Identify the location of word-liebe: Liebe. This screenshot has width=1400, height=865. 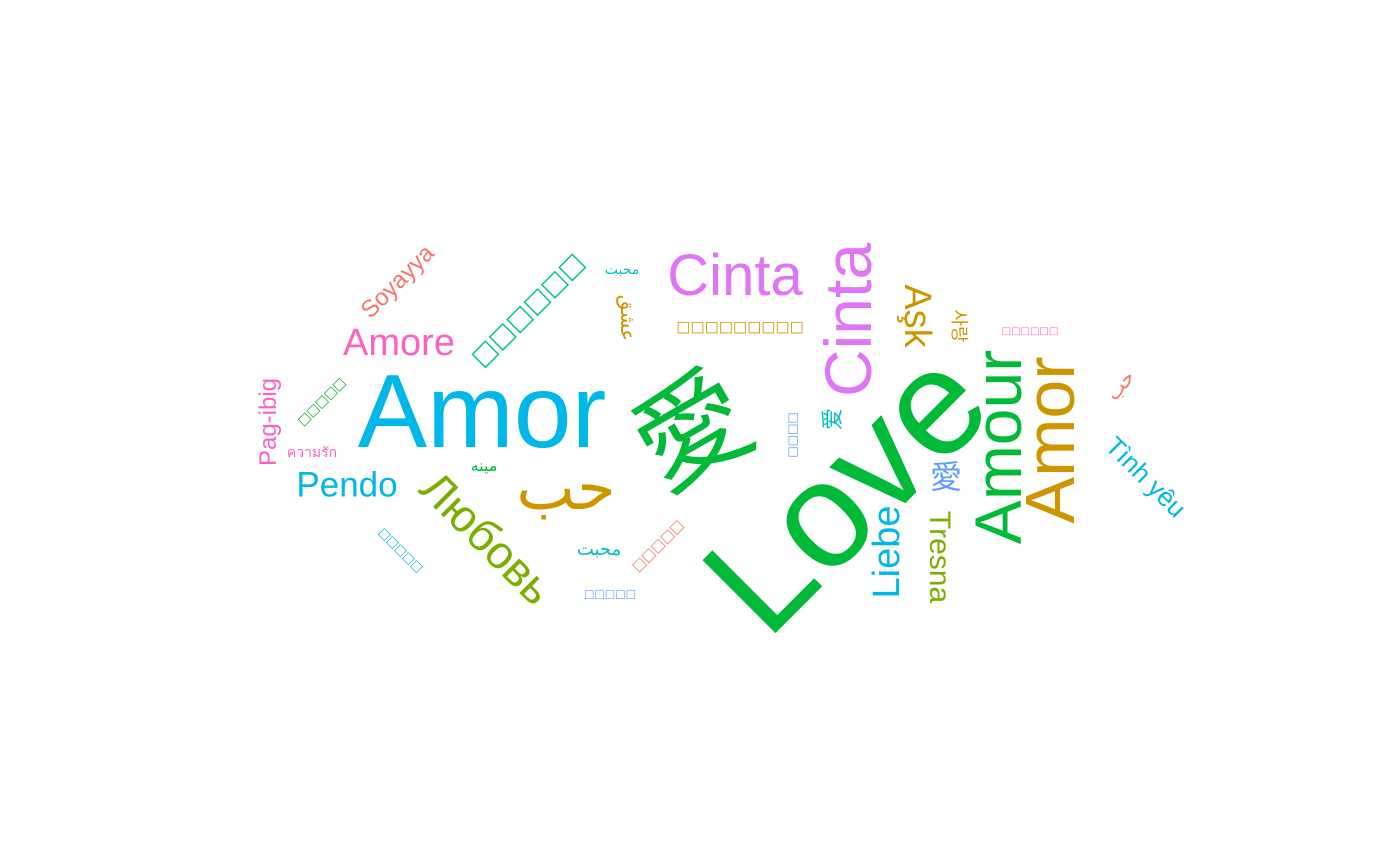
(887, 552).